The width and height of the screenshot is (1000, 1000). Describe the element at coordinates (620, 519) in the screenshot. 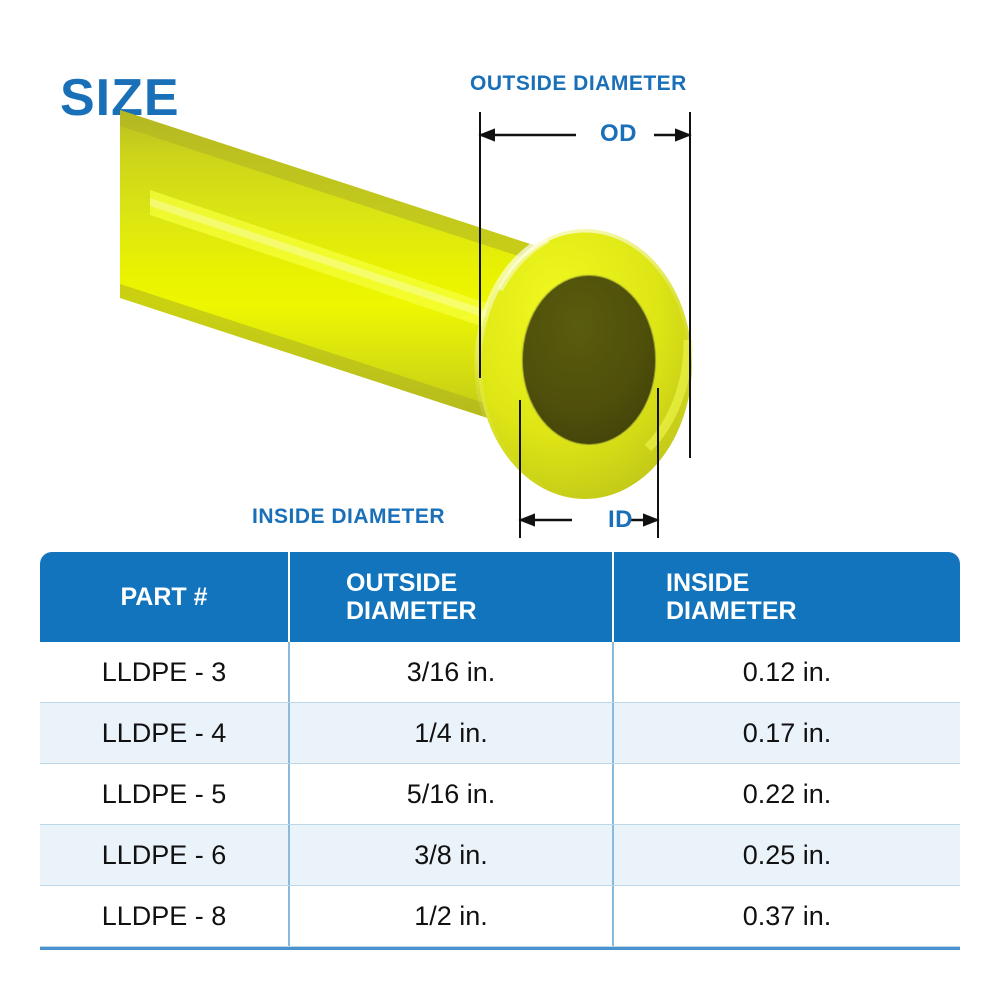

I see `id-tag: ID` at that location.